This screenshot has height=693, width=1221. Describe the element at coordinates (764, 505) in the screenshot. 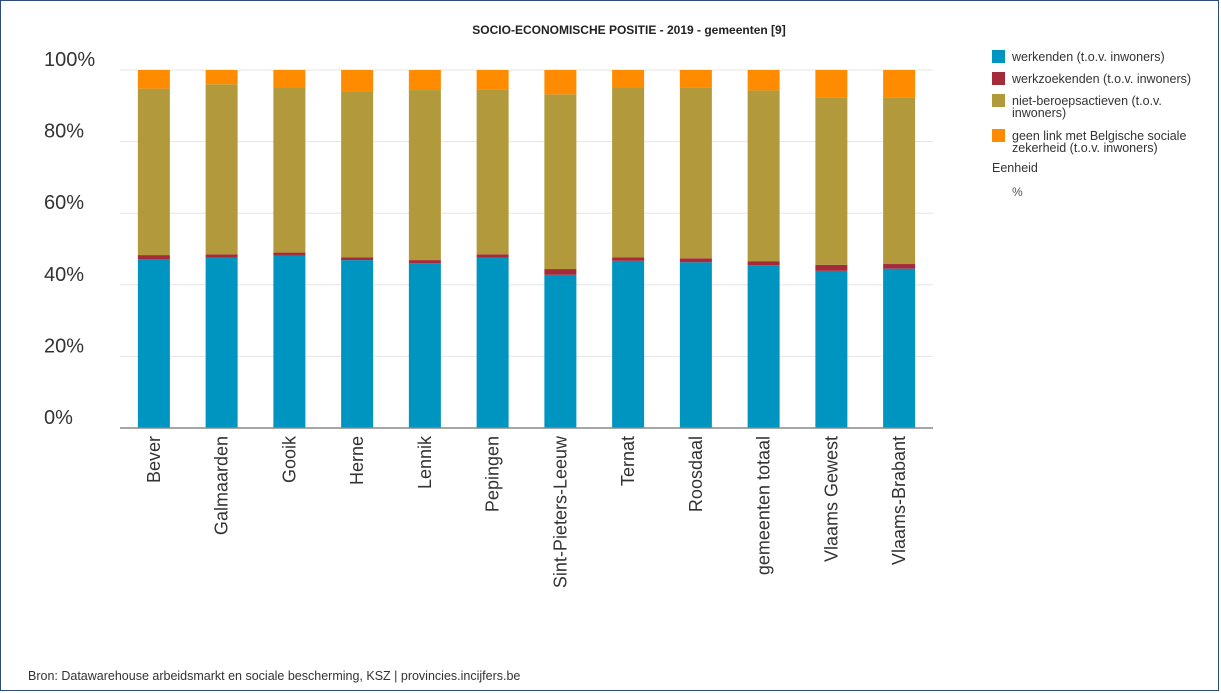

I see `x-tick-label: gemeenten totaal` at that location.